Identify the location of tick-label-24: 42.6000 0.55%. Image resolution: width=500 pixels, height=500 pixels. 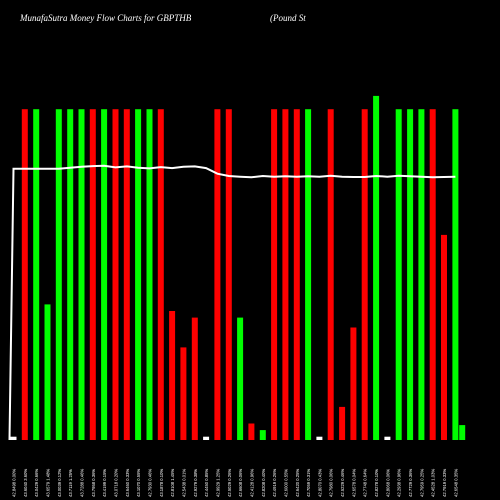
(285, 483).